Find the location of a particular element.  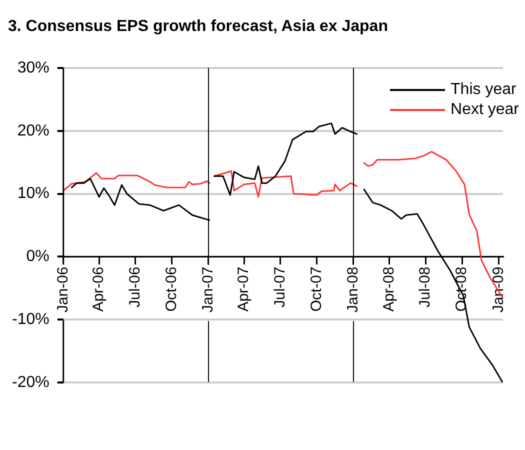

y-tick-label: 20% is located at coordinates (33, 131).